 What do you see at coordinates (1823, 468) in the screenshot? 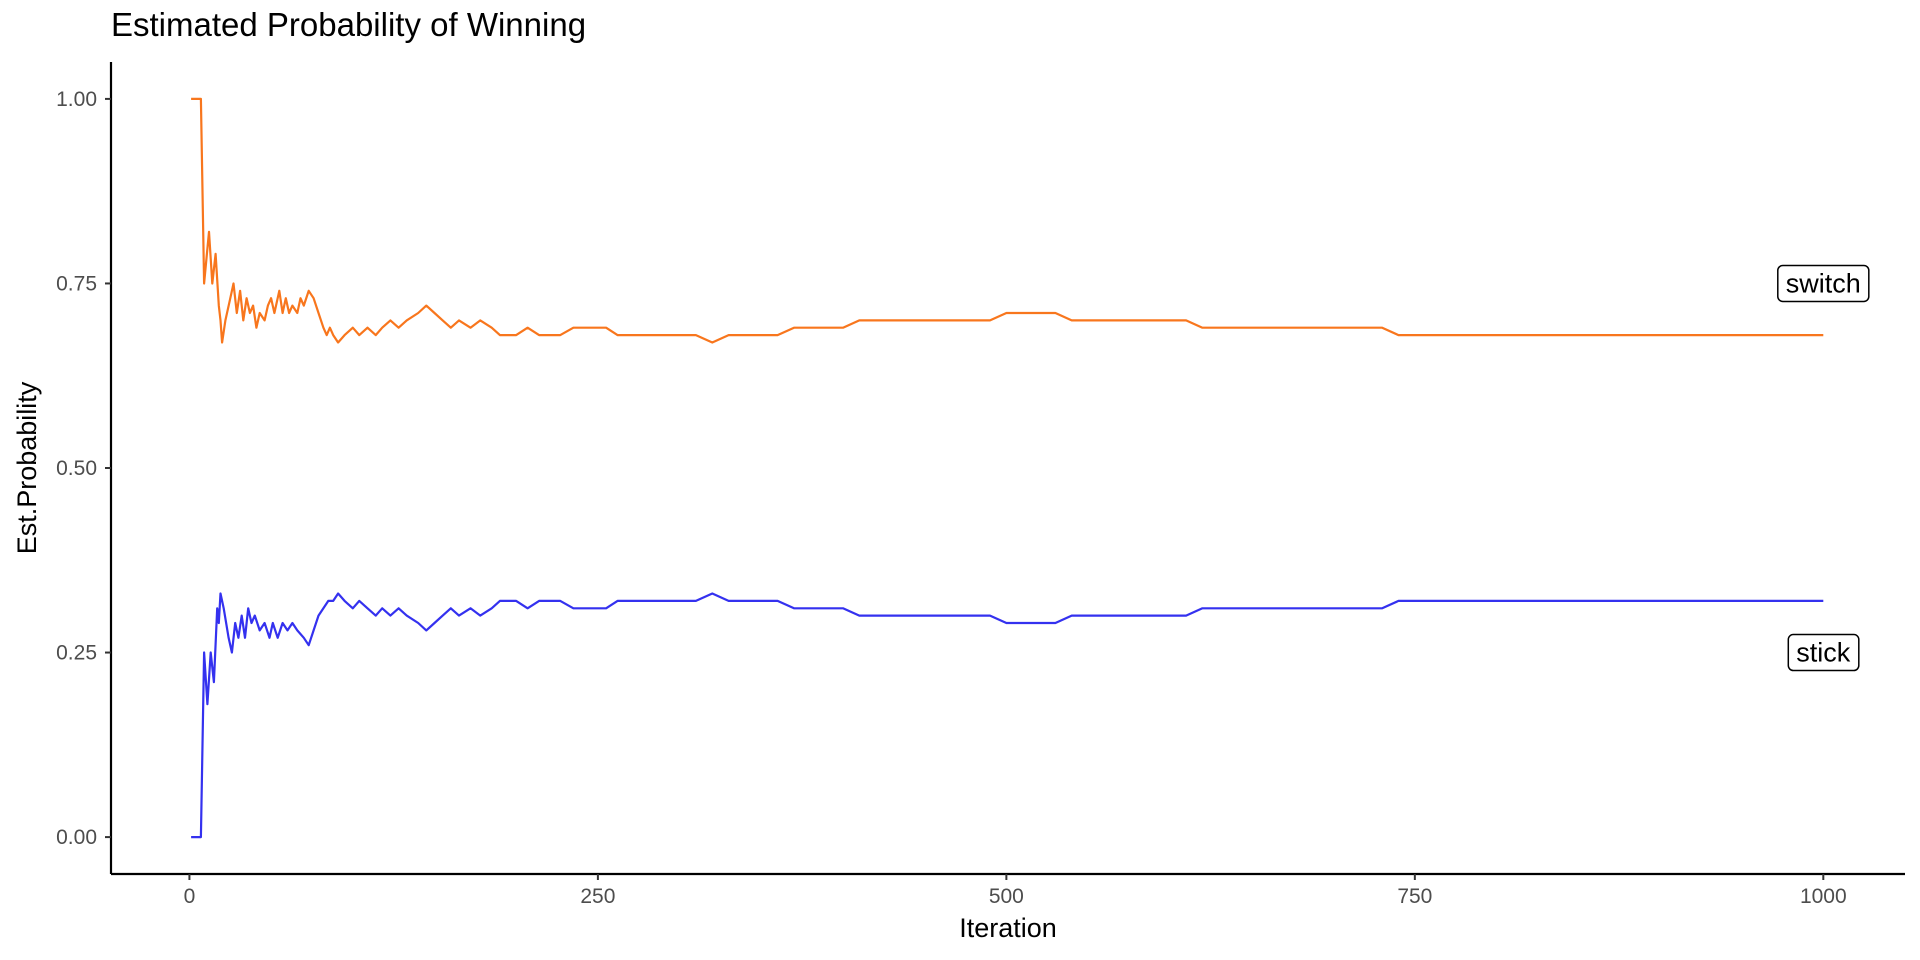
I see `series-labels: switch stick` at bounding box center [1823, 468].